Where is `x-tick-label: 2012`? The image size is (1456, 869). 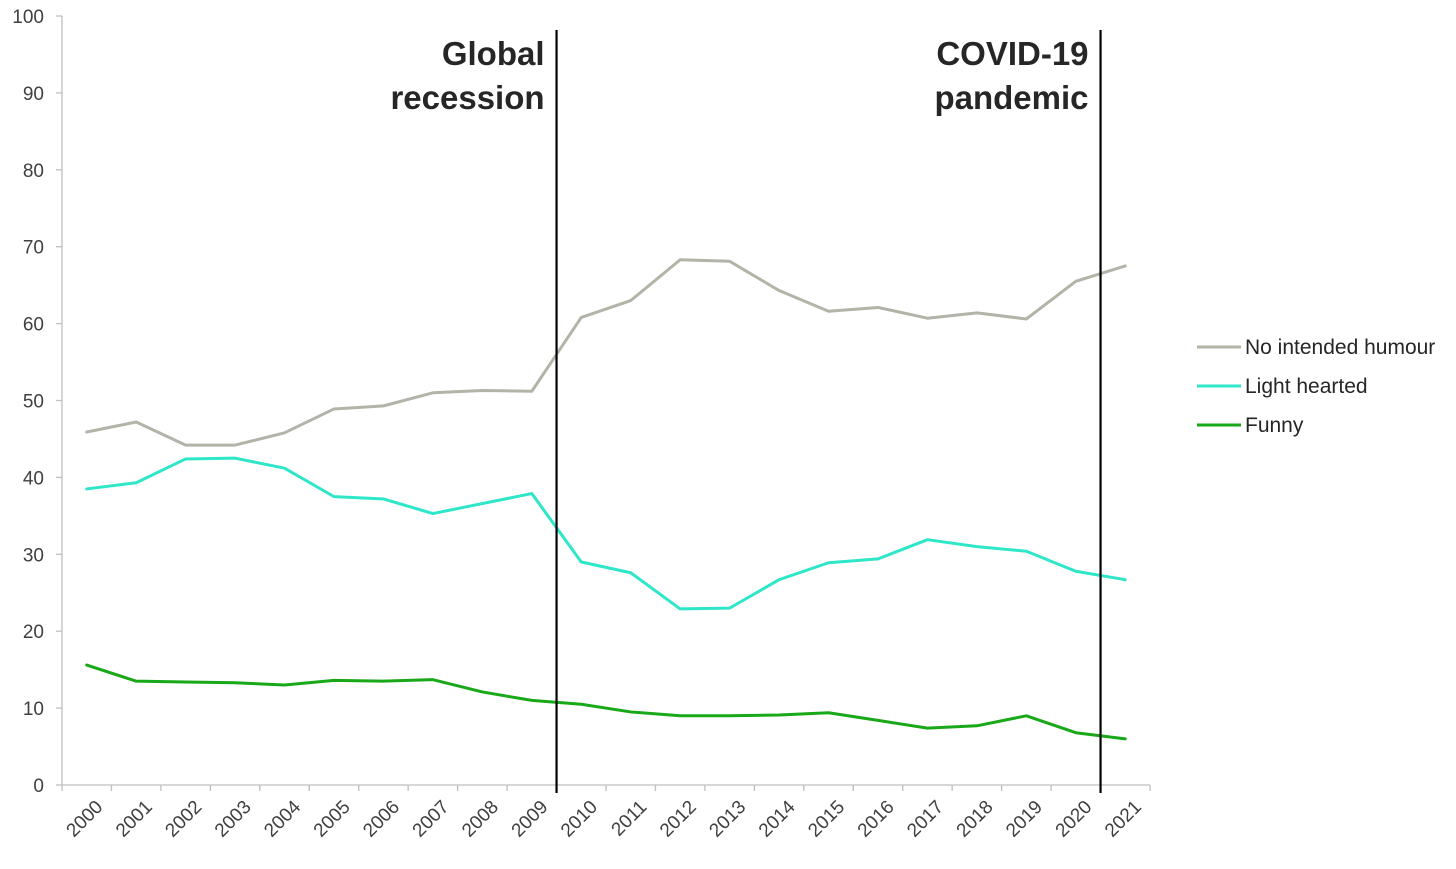 x-tick-label: 2012 is located at coordinates (678, 819).